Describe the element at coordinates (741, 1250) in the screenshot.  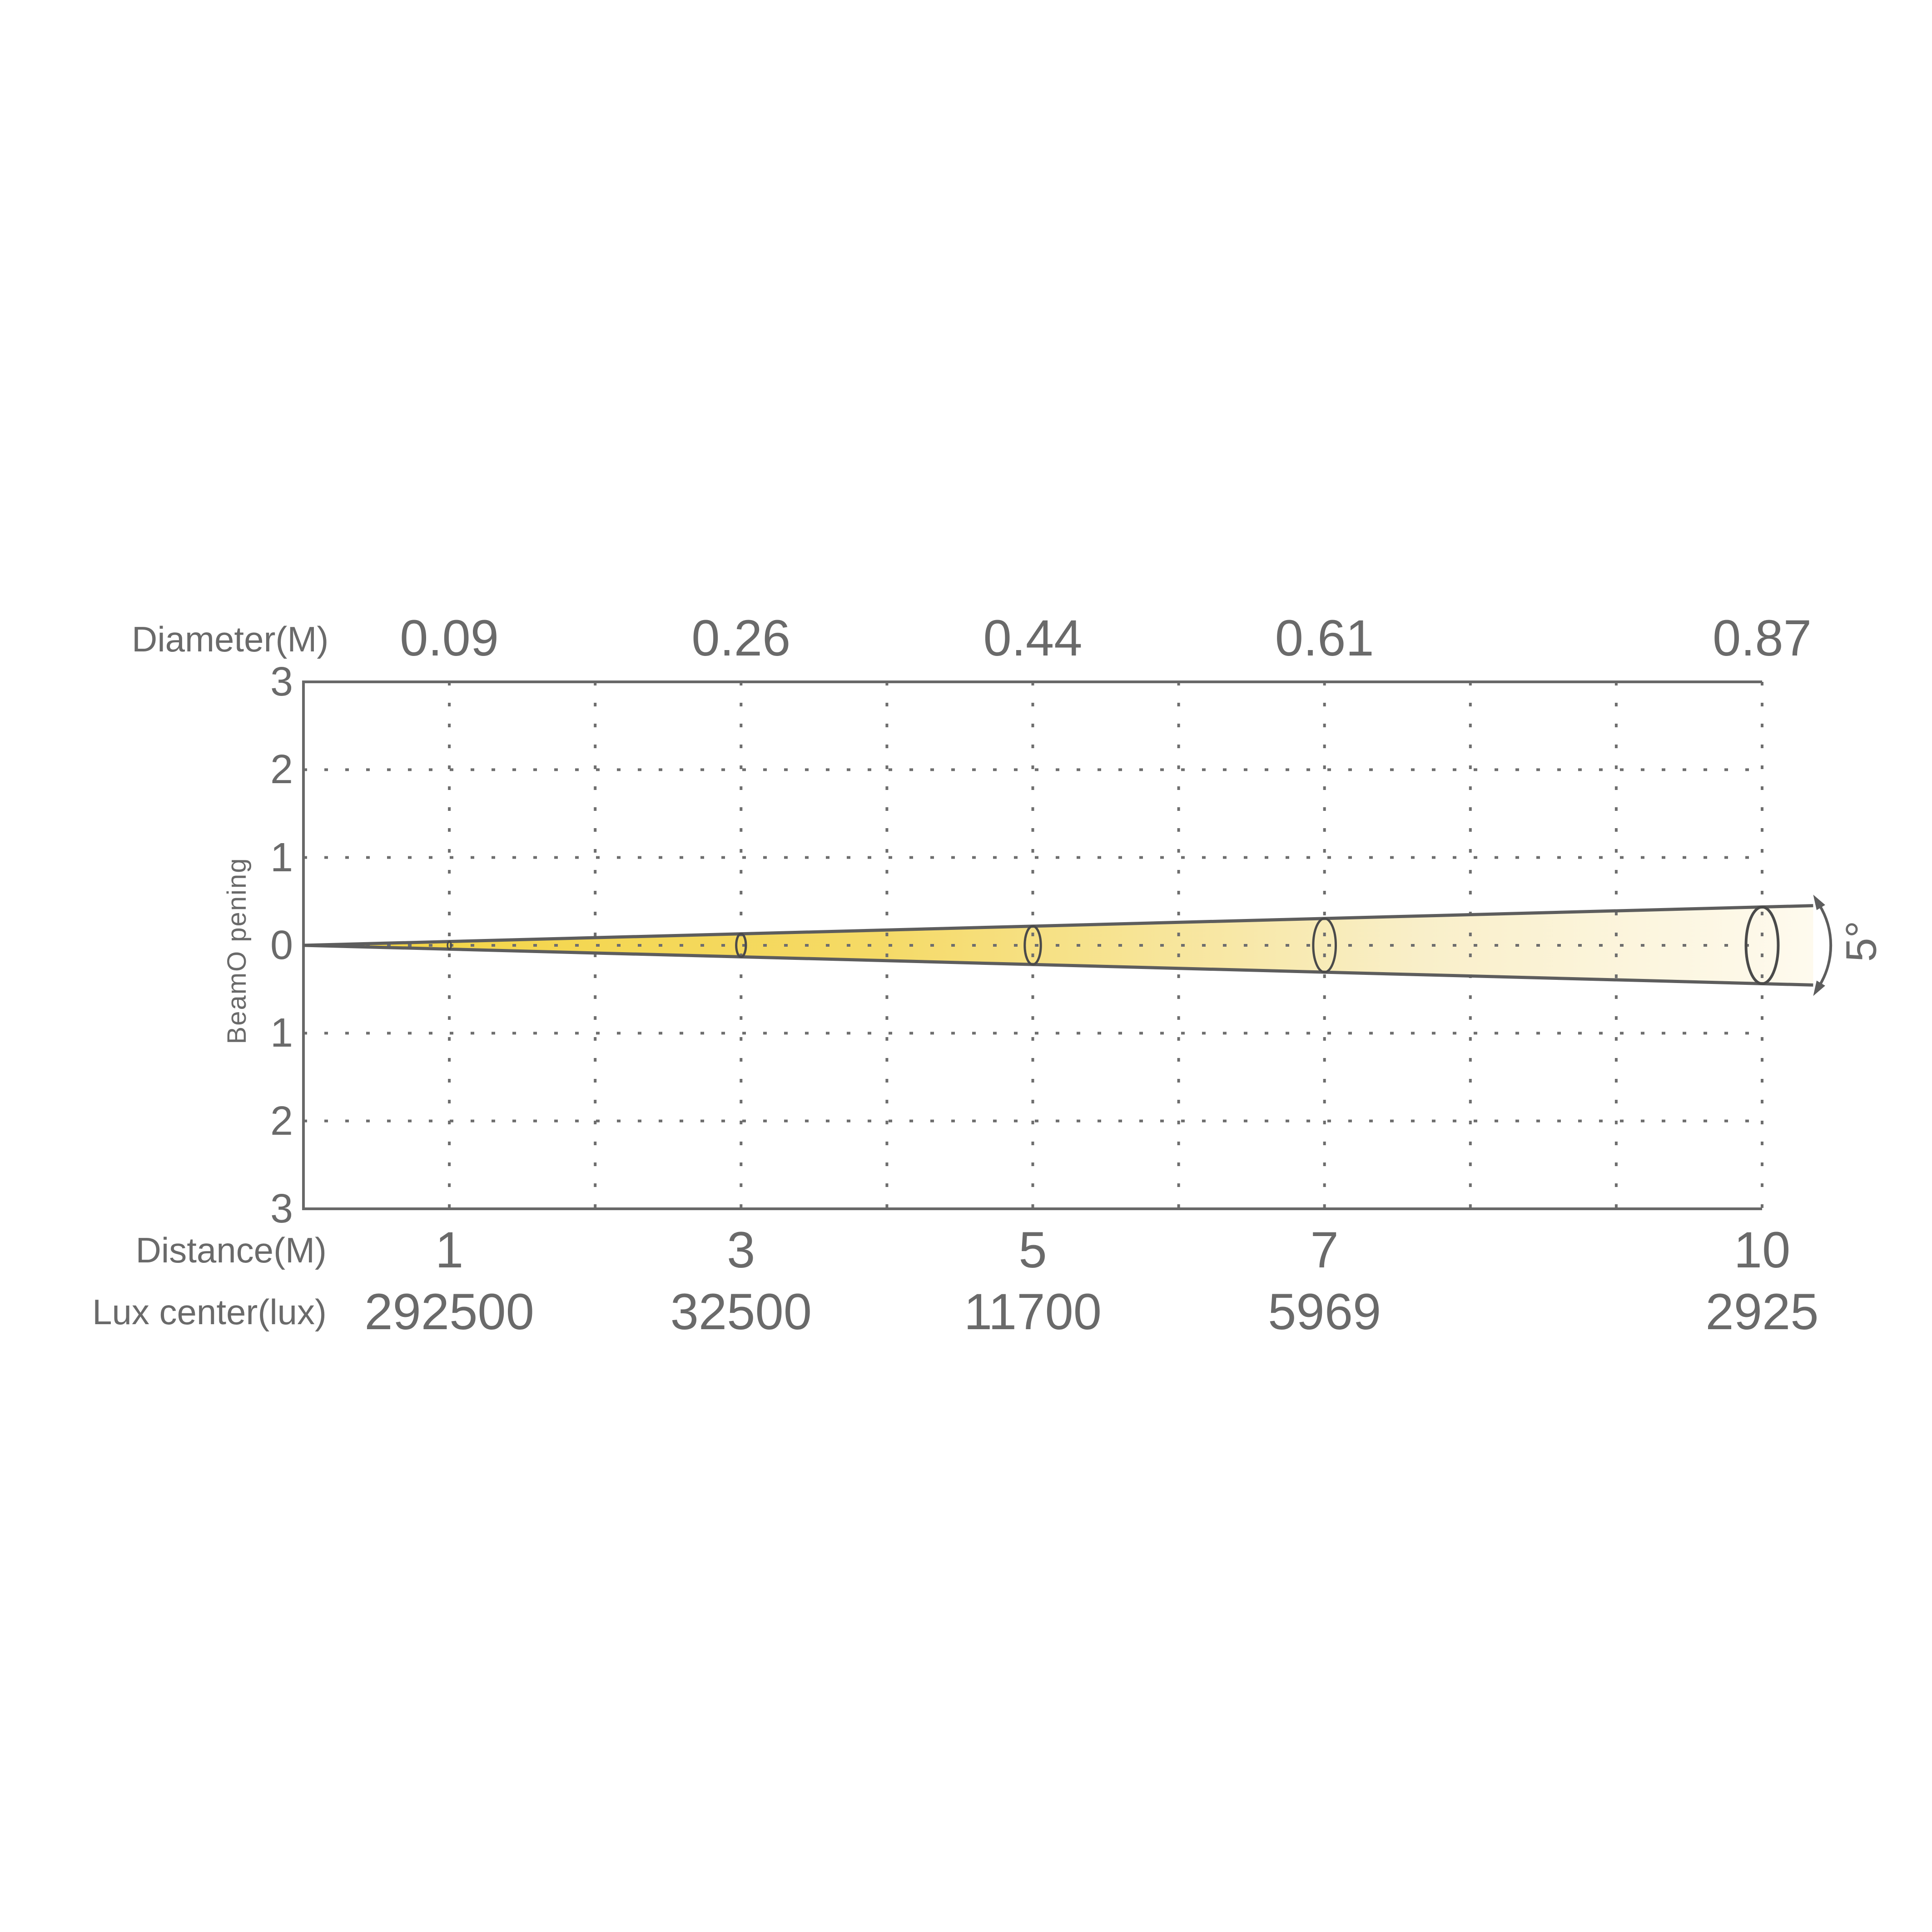
I see `distance-value: 3` at that location.